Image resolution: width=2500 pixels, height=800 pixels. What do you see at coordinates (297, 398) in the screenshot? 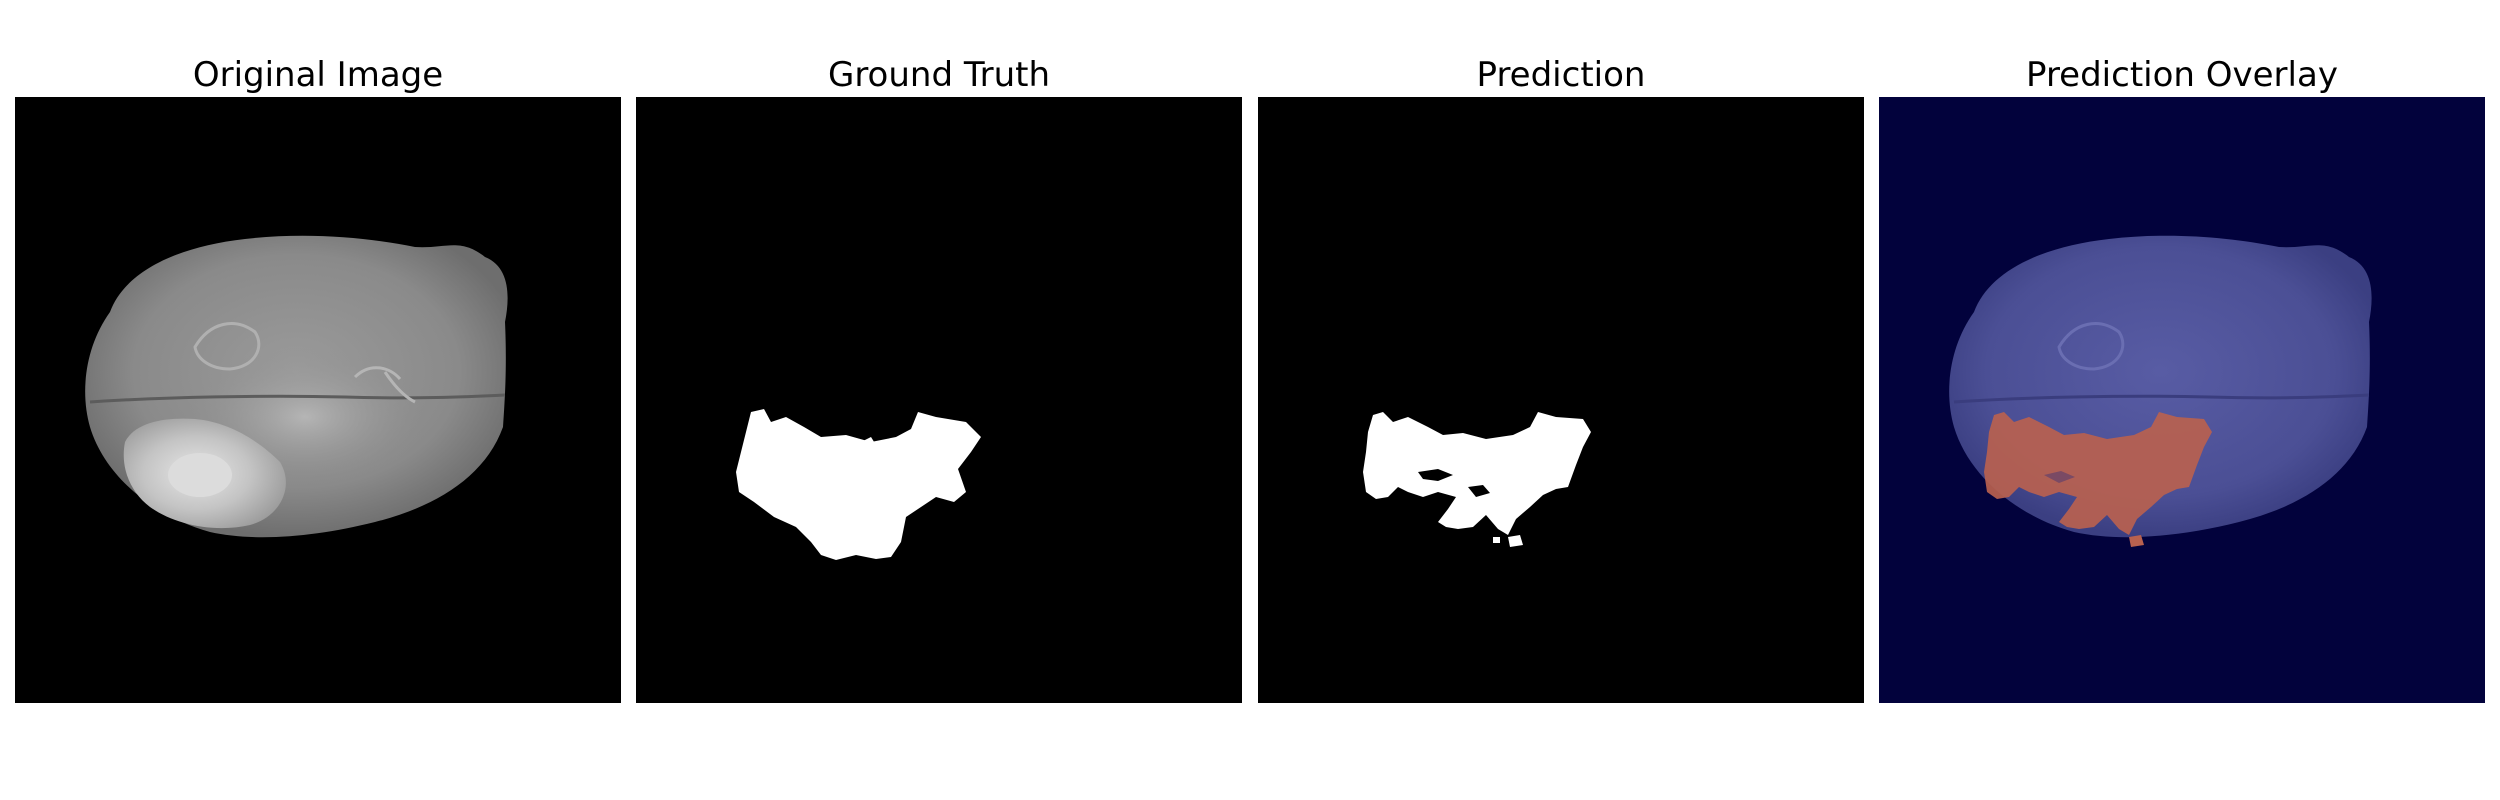
I see `midline-fissure` at bounding box center [297, 398].